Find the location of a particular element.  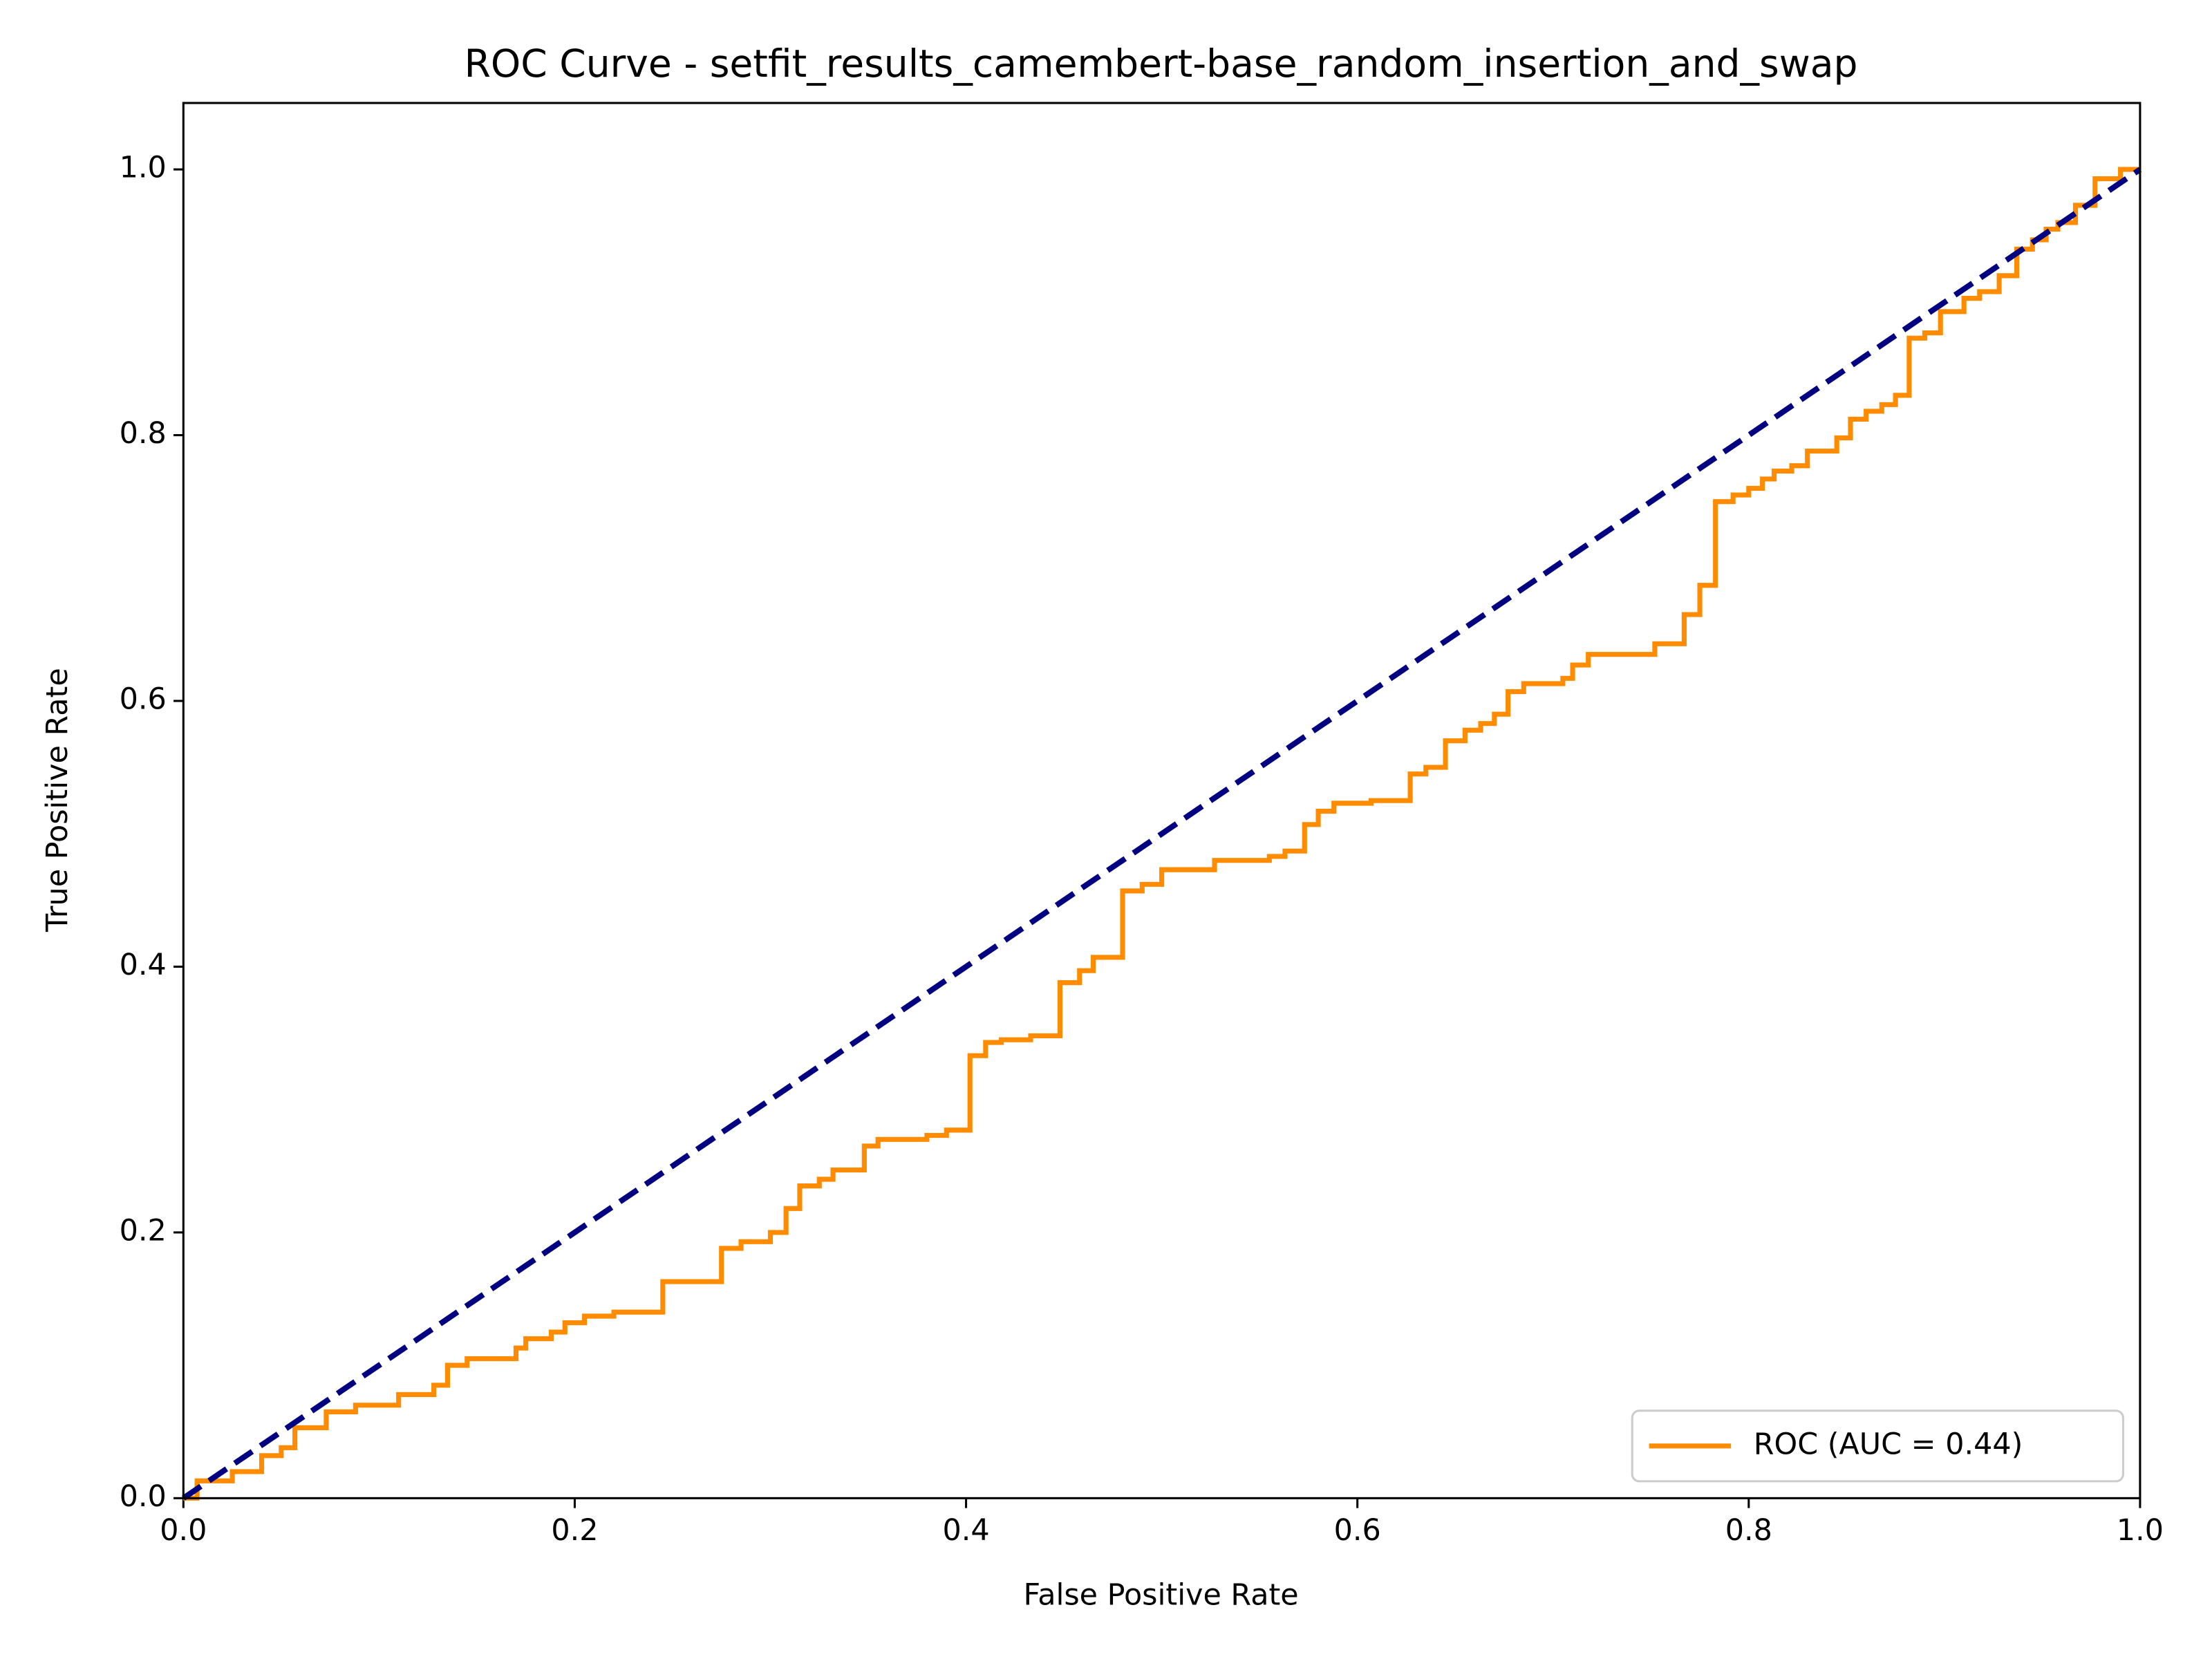

x-tick-label: 0.4 is located at coordinates (965, 1530).